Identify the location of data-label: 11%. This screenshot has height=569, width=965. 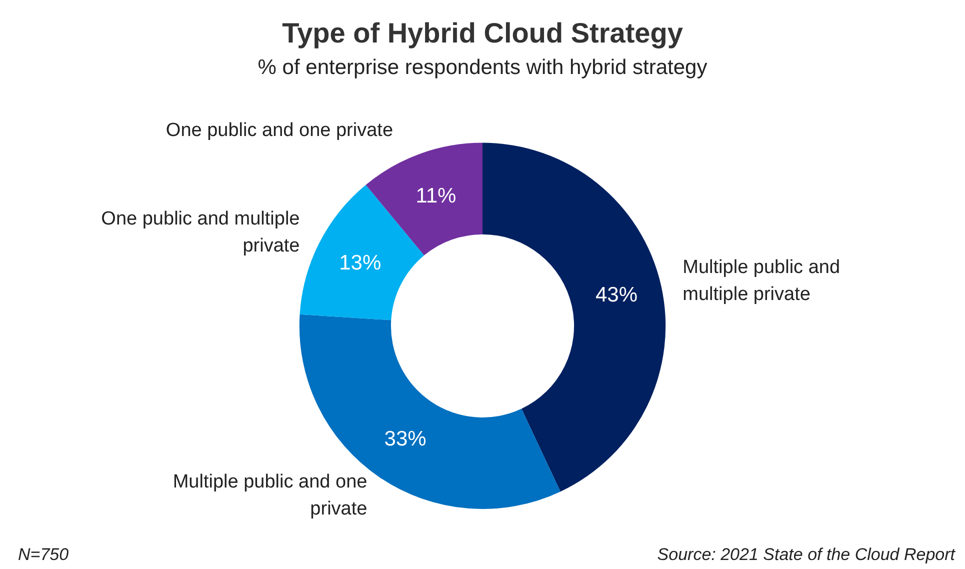
(436, 196).